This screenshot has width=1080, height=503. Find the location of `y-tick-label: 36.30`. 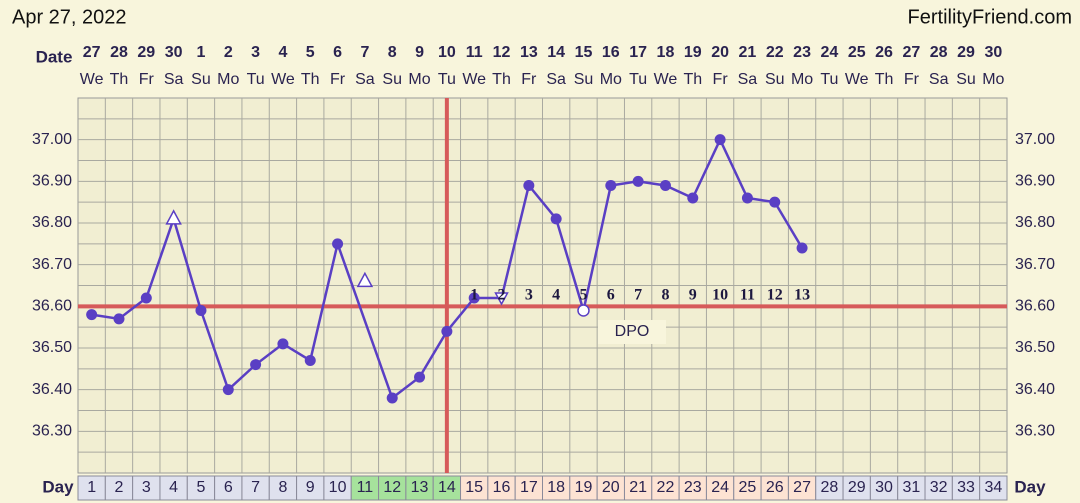

y-tick-label: 36.30 is located at coordinates (52, 431).